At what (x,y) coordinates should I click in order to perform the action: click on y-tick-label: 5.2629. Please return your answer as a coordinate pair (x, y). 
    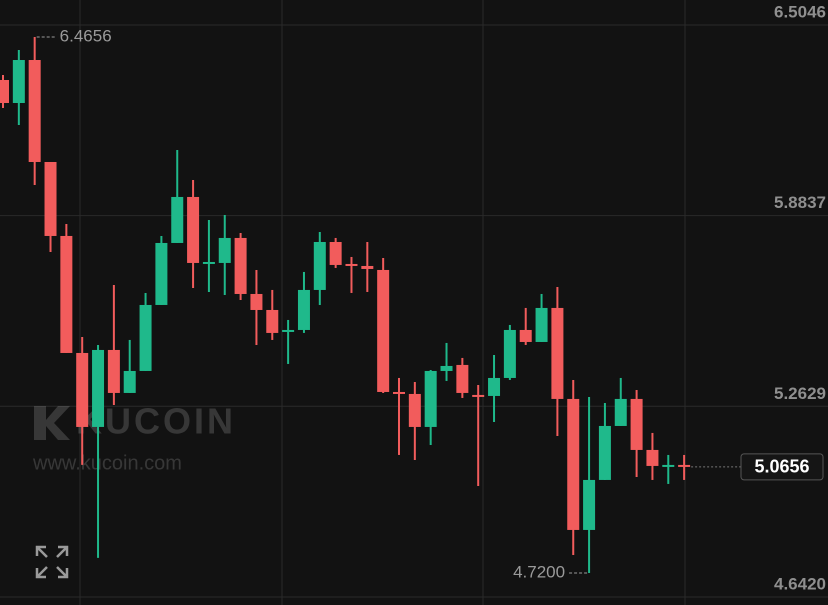
    Looking at the image, I should click on (800, 393).